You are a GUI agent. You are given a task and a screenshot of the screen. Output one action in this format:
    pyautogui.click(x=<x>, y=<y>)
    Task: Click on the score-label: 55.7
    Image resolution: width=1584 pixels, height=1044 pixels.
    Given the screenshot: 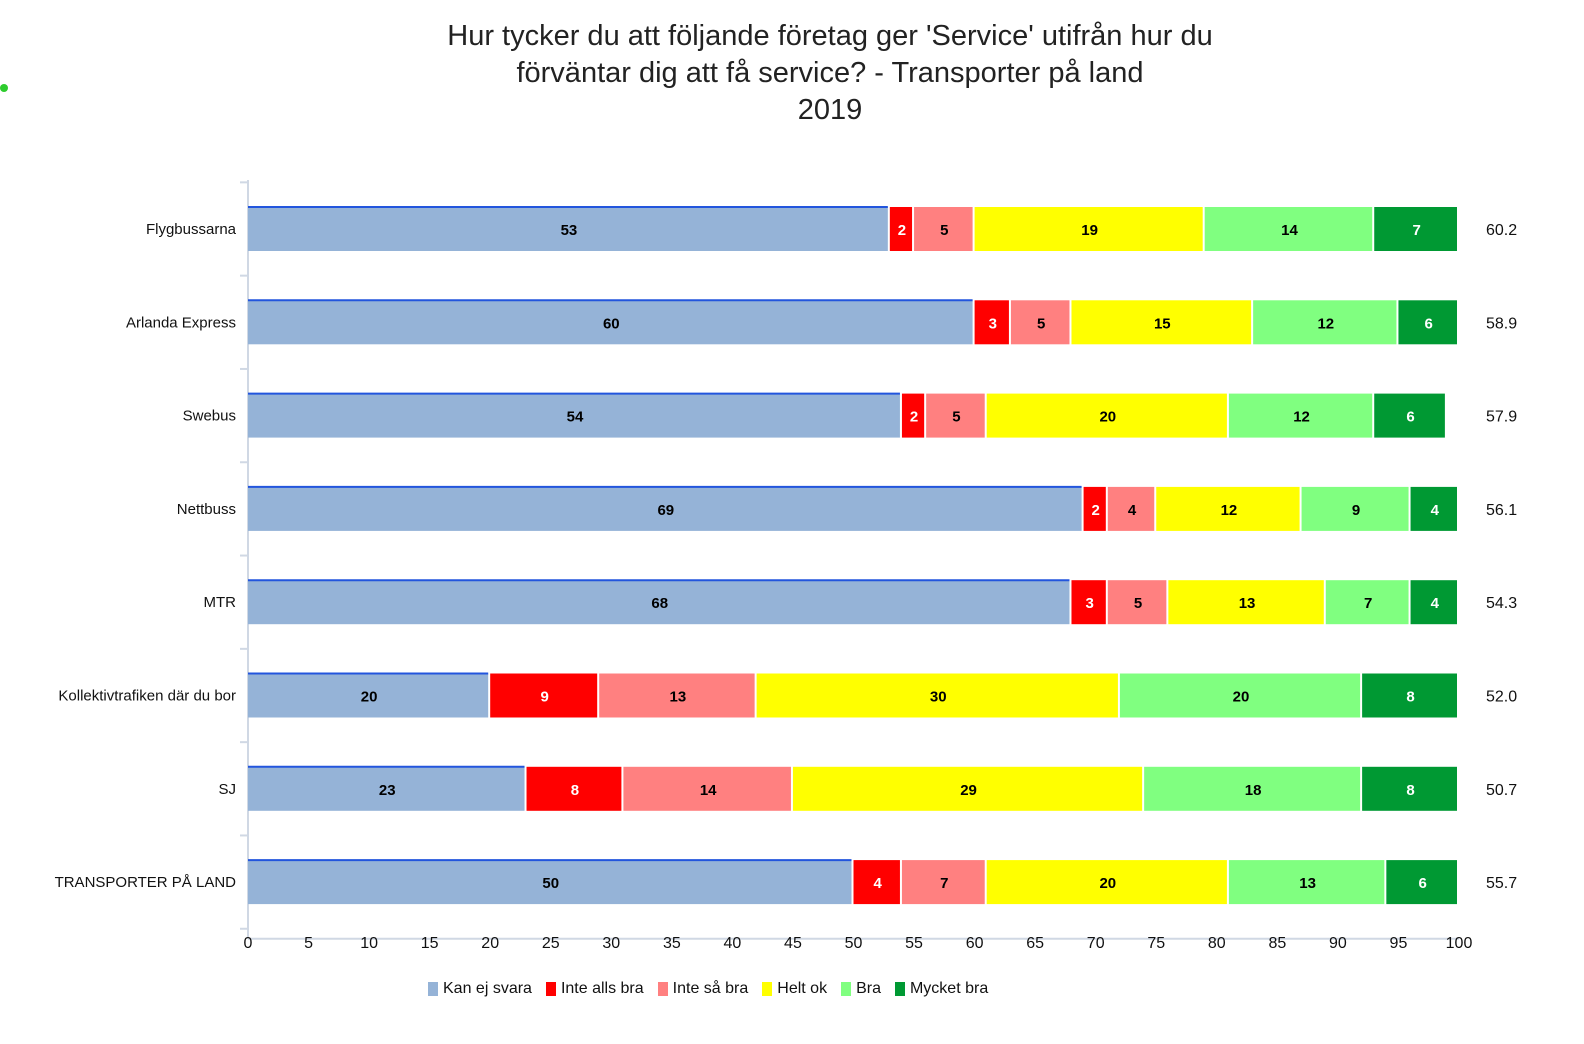 What is the action you would take?
    pyautogui.click(x=1501, y=883)
    